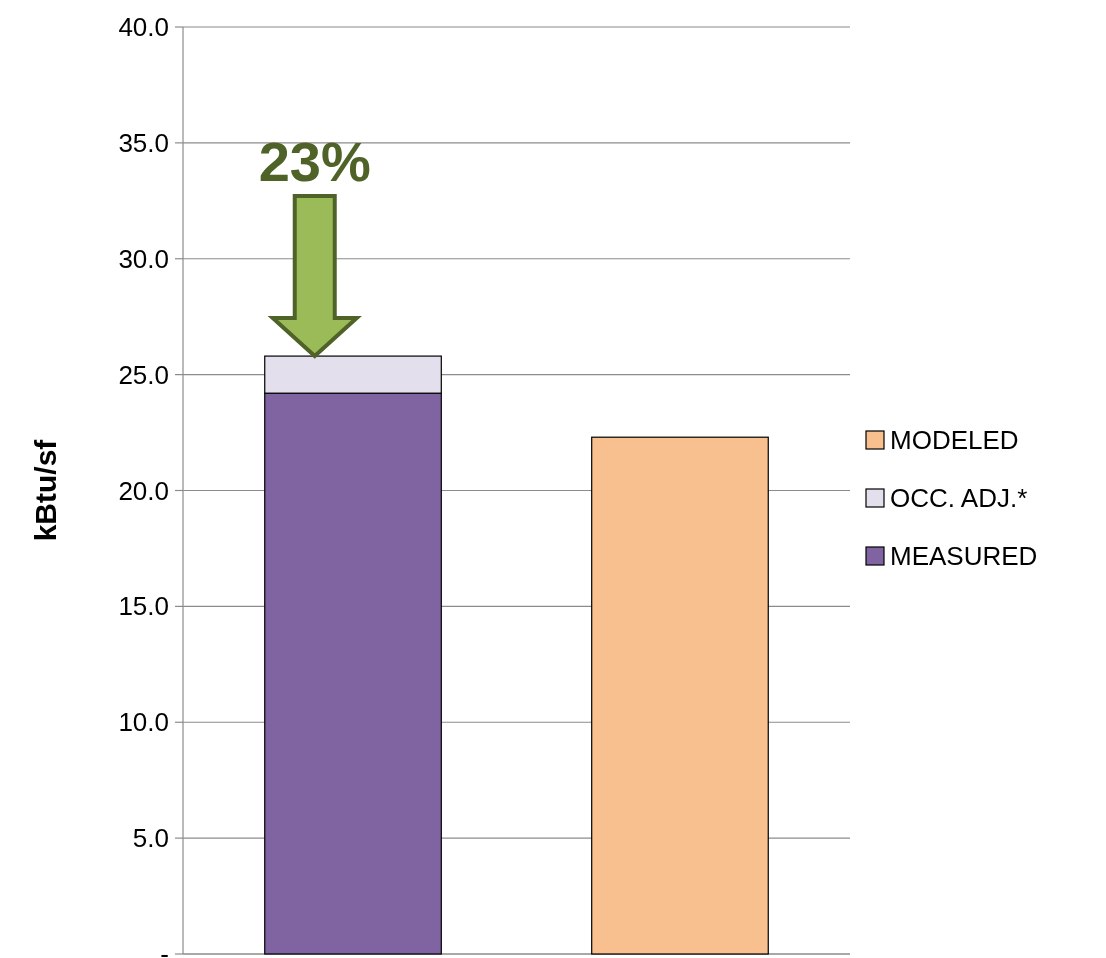 Image resolution: width=1106 pixels, height=958 pixels. Describe the element at coordinates (314, 162) in the screenshot. I see `annotation: 23%` at that location.